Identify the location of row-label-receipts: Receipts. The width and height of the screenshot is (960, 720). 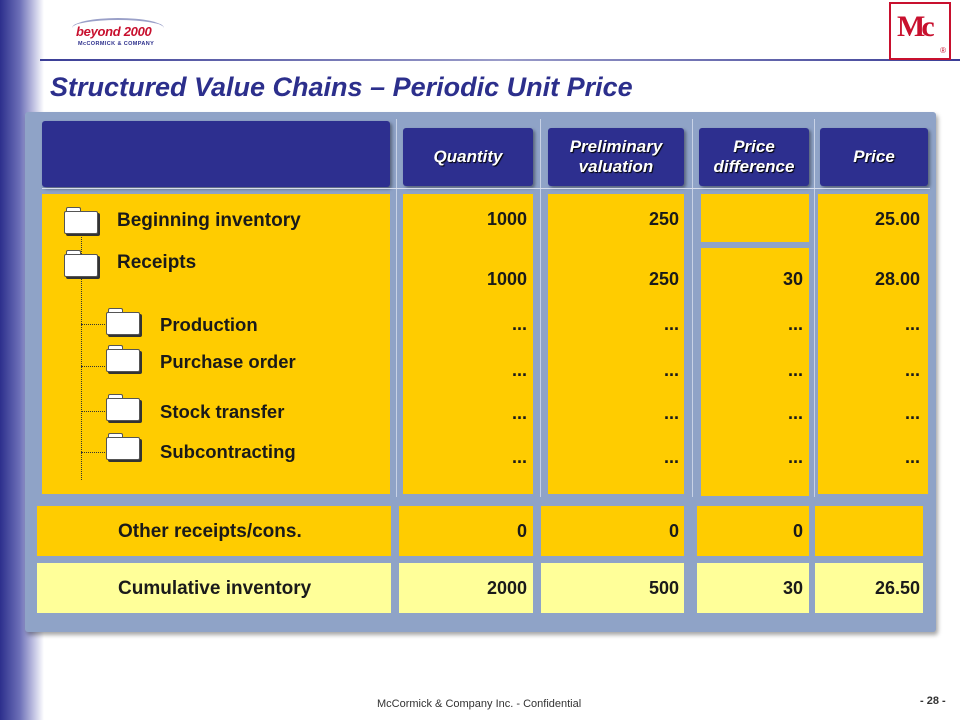
(157, 262).